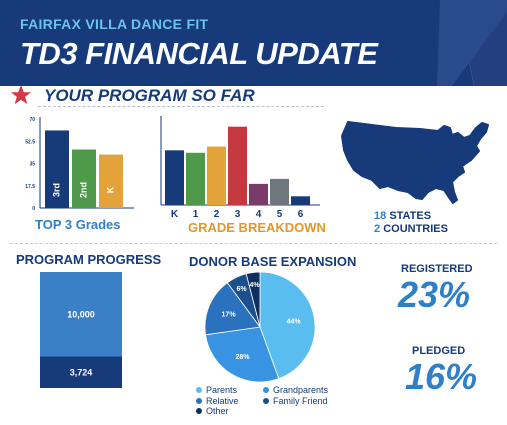  I want to click on x-tick-label: 6, so click(301, 214).